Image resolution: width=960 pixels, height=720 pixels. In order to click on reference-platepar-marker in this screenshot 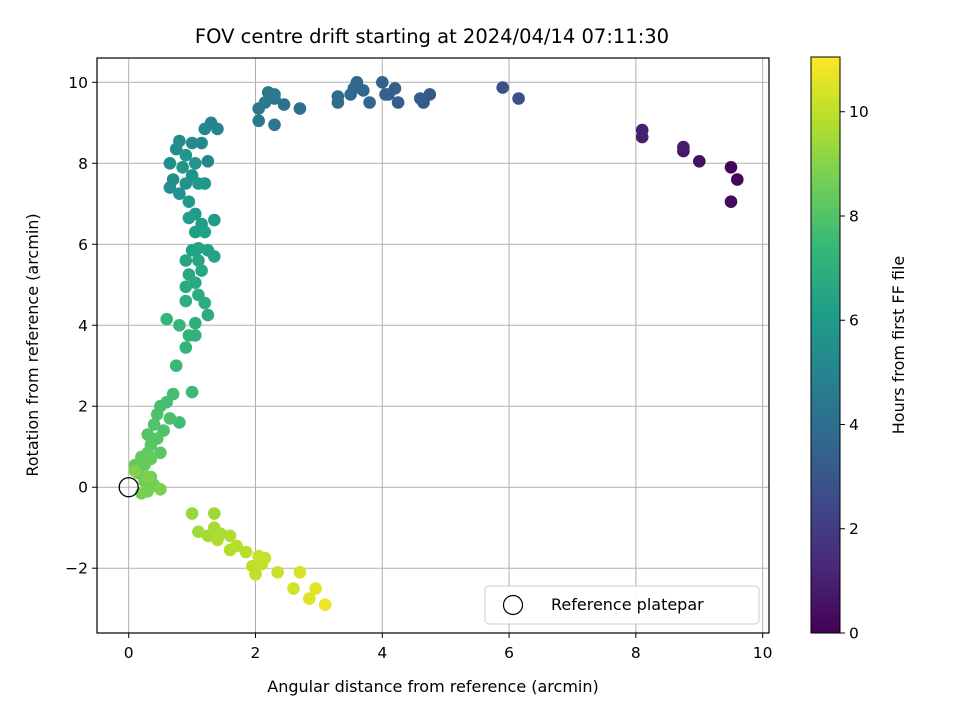, I will do `click(128, 487)`.